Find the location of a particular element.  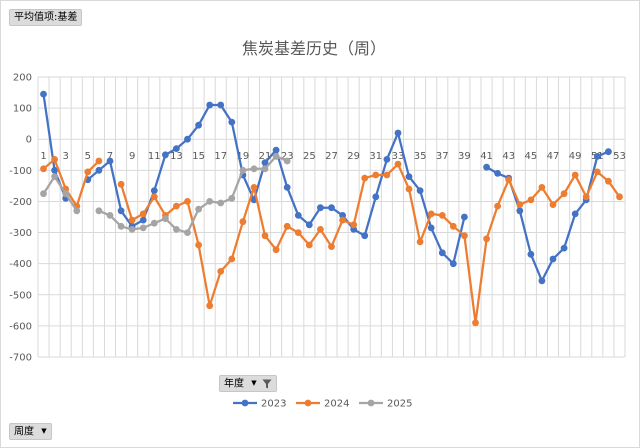

x-tick-label: 5 is located at coordinates (88, 156).